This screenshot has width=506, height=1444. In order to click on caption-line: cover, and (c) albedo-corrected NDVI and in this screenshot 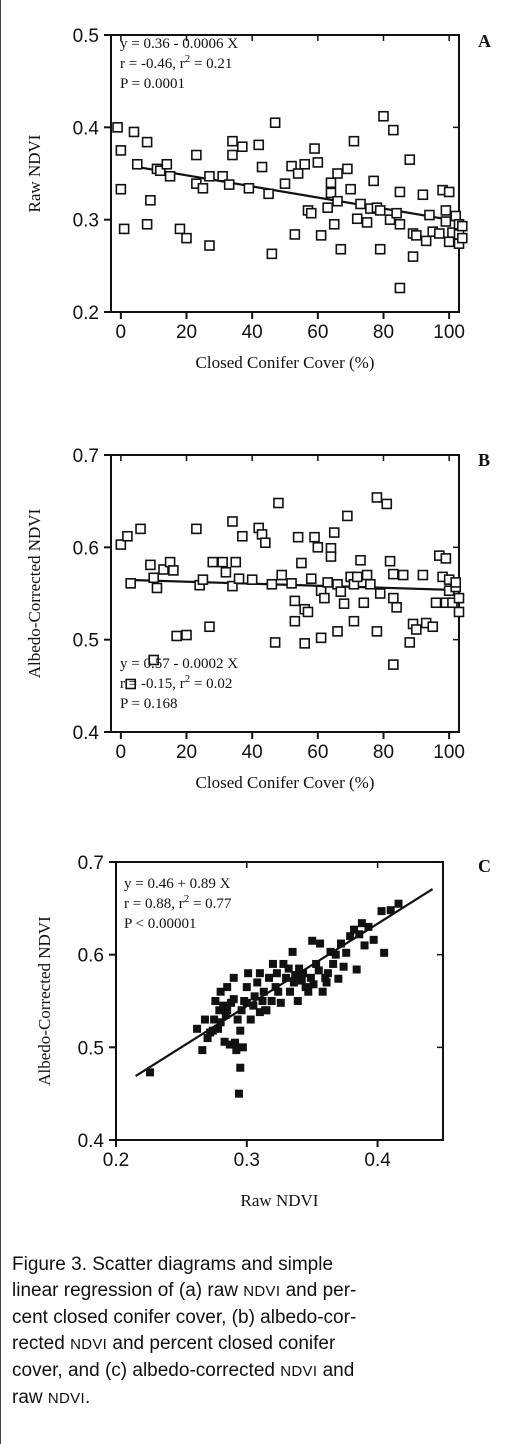, I will do `click(183, 1370)`.